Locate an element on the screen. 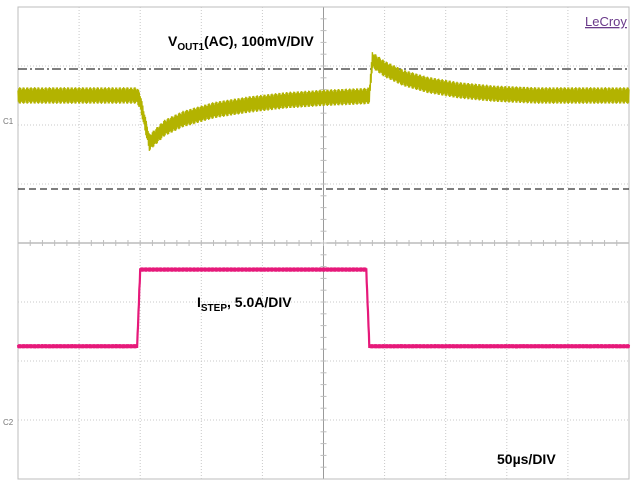 The width and height of the screenshot is (631, 481). istep-label-rest: , 5.0A/DIV is located at coordinates (259, 302).